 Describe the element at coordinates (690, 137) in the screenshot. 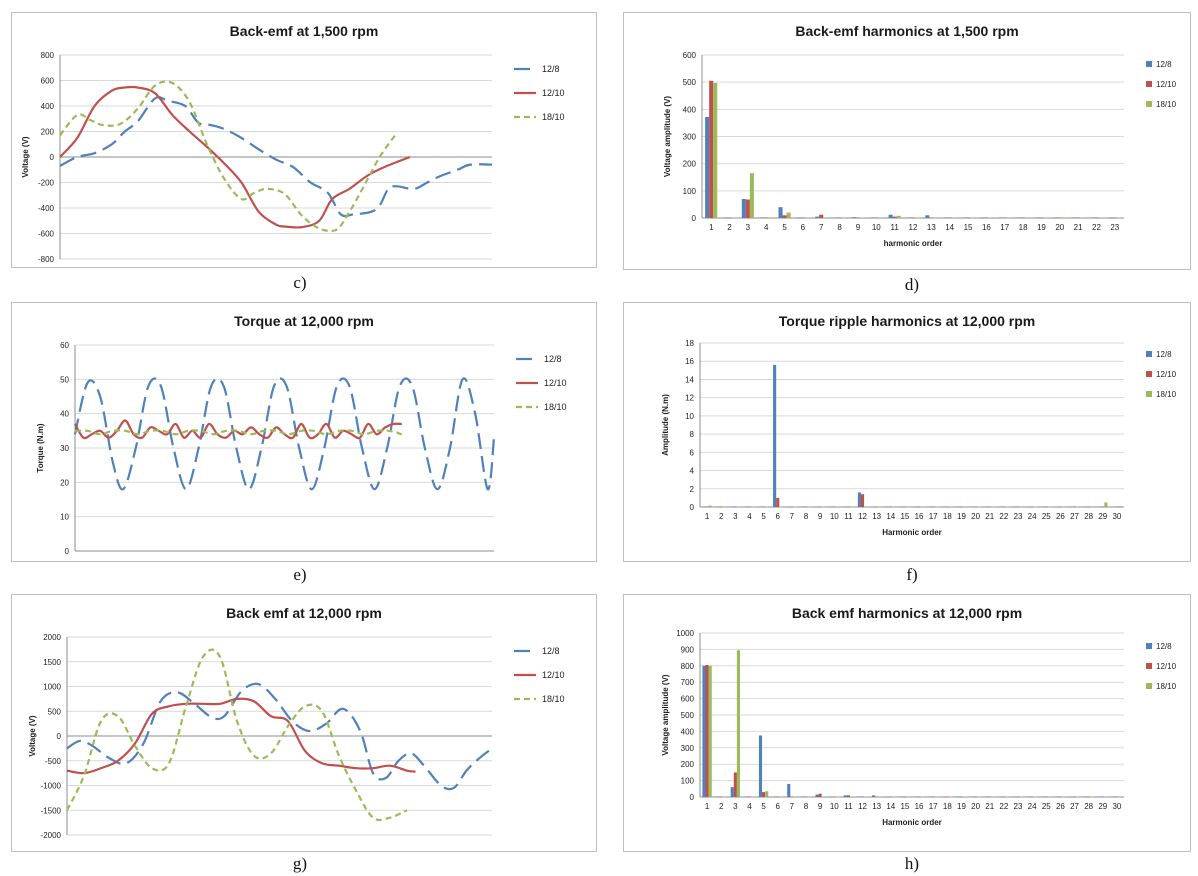

I see `y-tick-label: 300` at that location.